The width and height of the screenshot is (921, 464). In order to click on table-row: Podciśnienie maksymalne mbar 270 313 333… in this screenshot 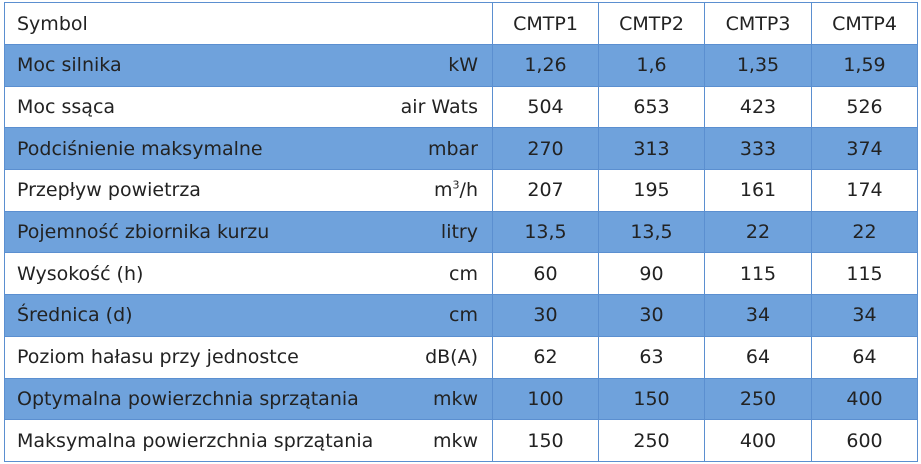, I will do `click(461, 149)`.